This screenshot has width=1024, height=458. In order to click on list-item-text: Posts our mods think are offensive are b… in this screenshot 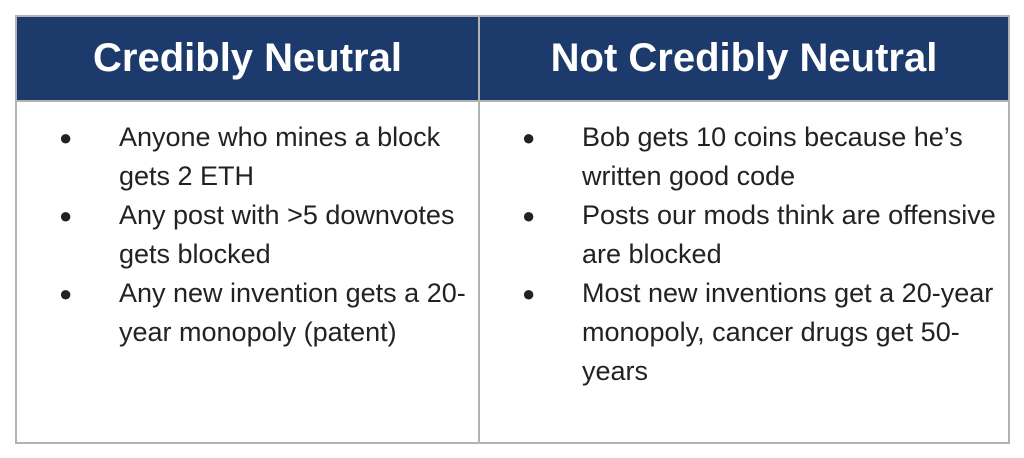, I will do `click(789, 234)`.